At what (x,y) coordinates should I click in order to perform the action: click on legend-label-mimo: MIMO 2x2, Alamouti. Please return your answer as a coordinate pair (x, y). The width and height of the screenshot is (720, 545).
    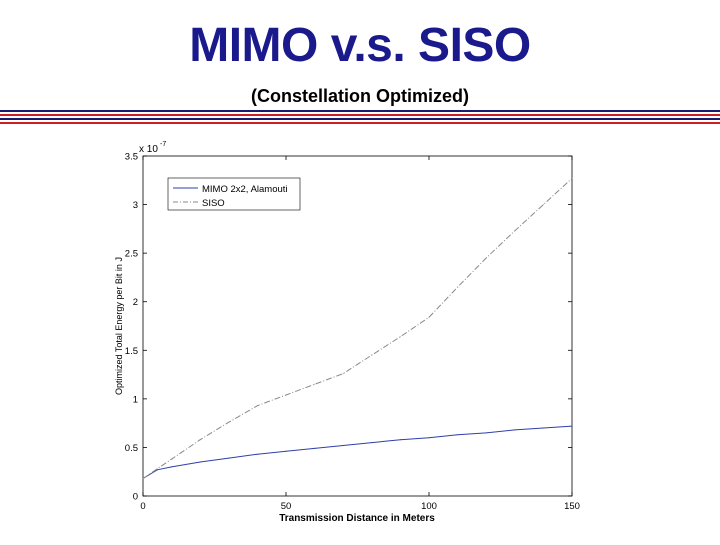
    Looking at the image, I should click on (245, 189).